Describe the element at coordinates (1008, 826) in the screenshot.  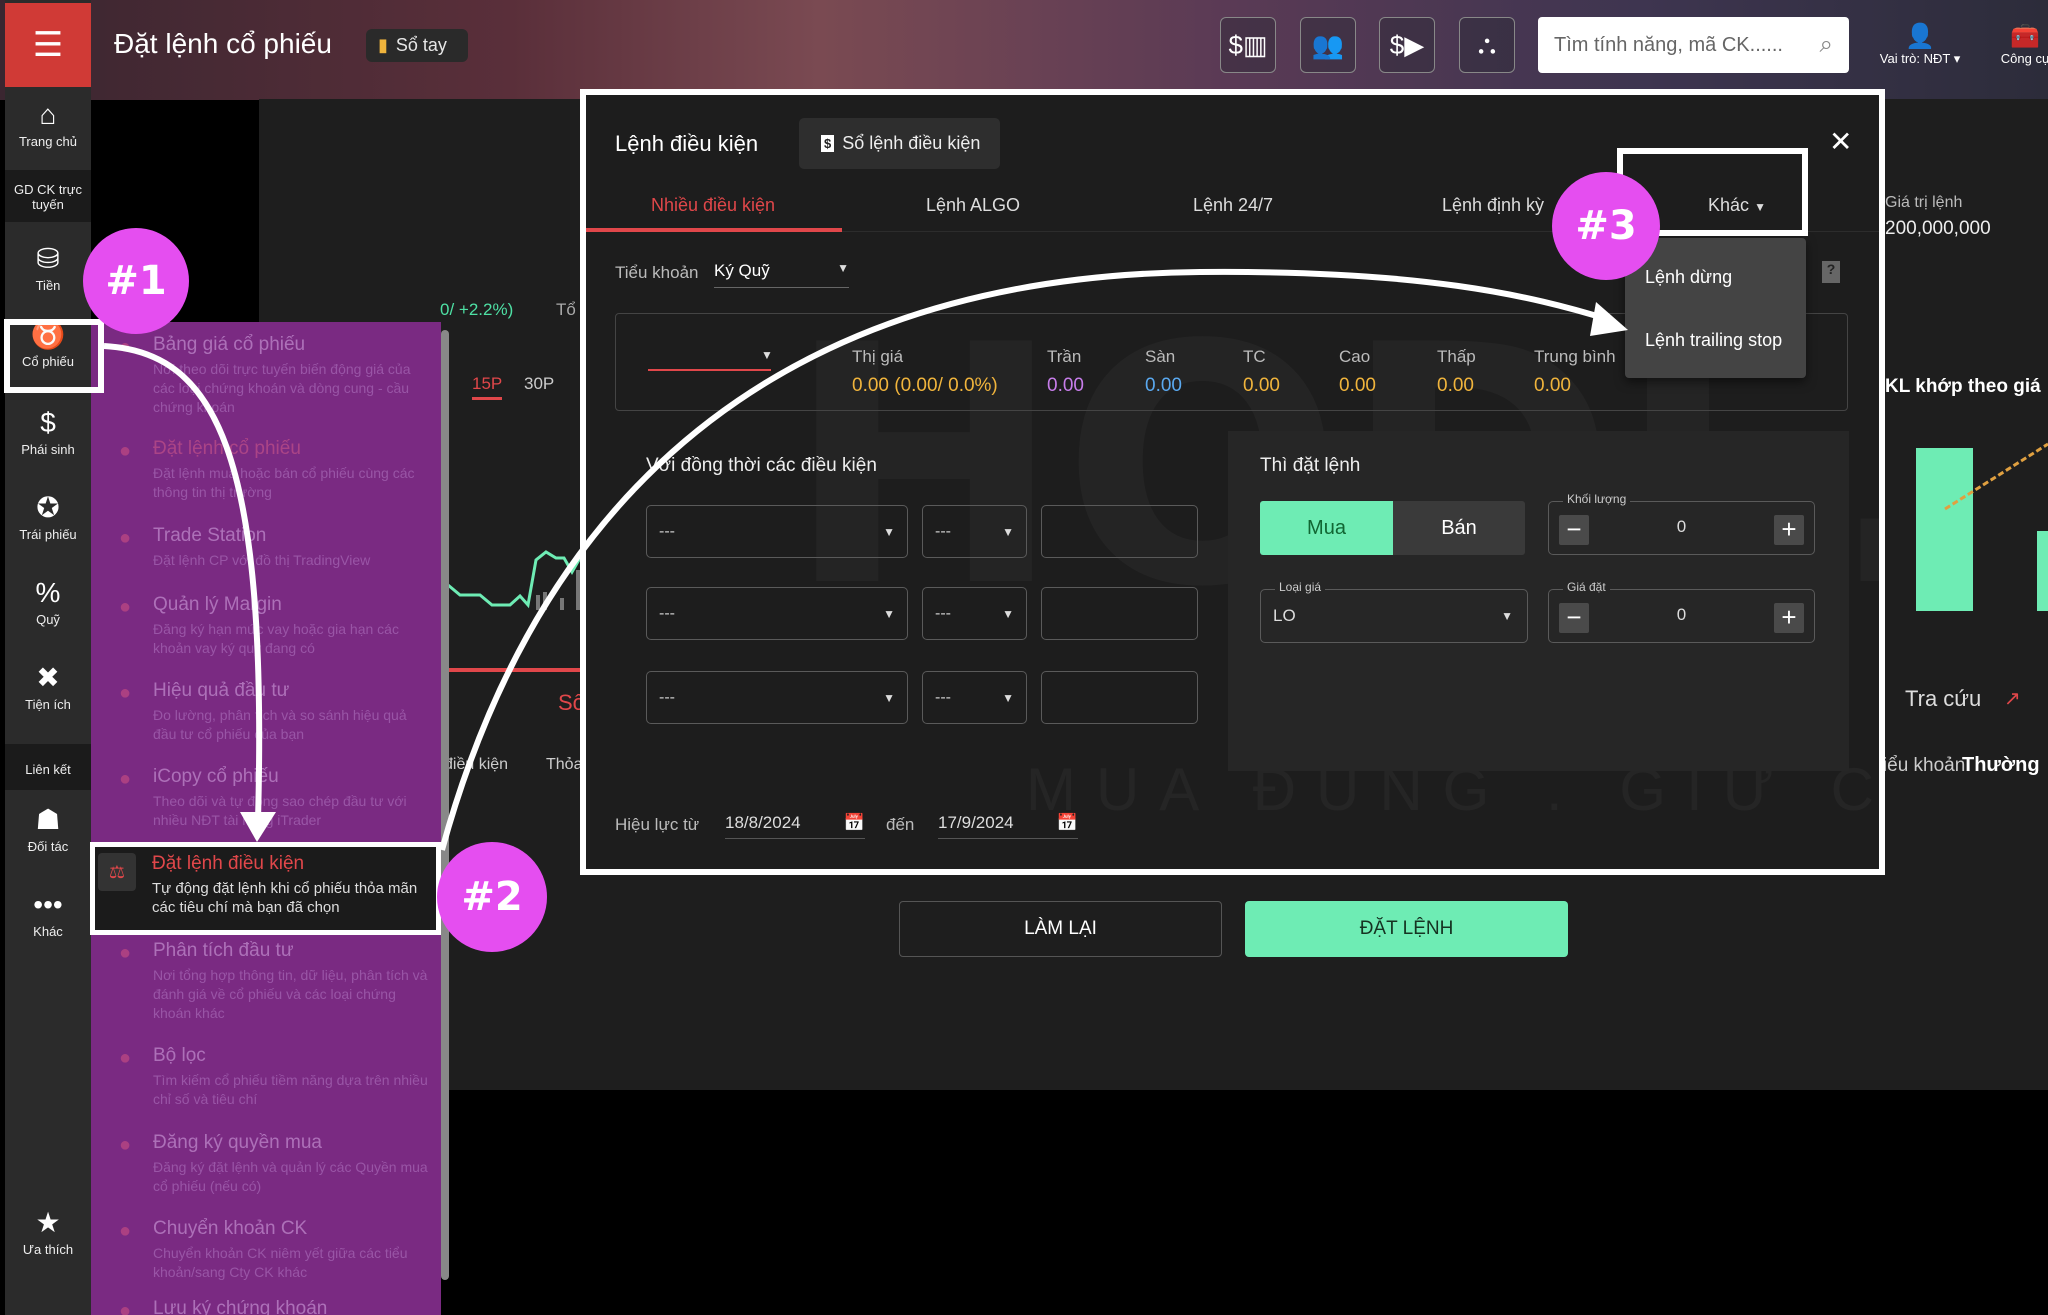
I see `valid-to-date: 17/9/2024 📅` at that location.